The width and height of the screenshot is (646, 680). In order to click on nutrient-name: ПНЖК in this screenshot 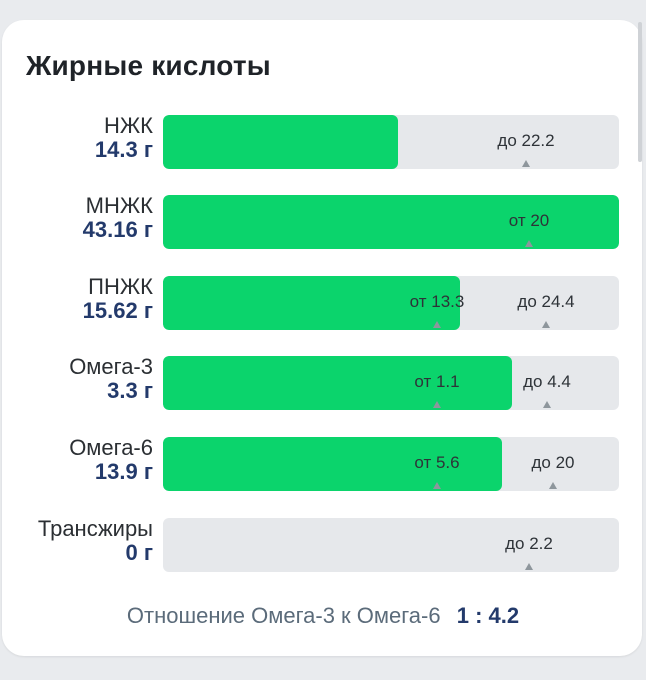, I will do `click(120, 286)`.